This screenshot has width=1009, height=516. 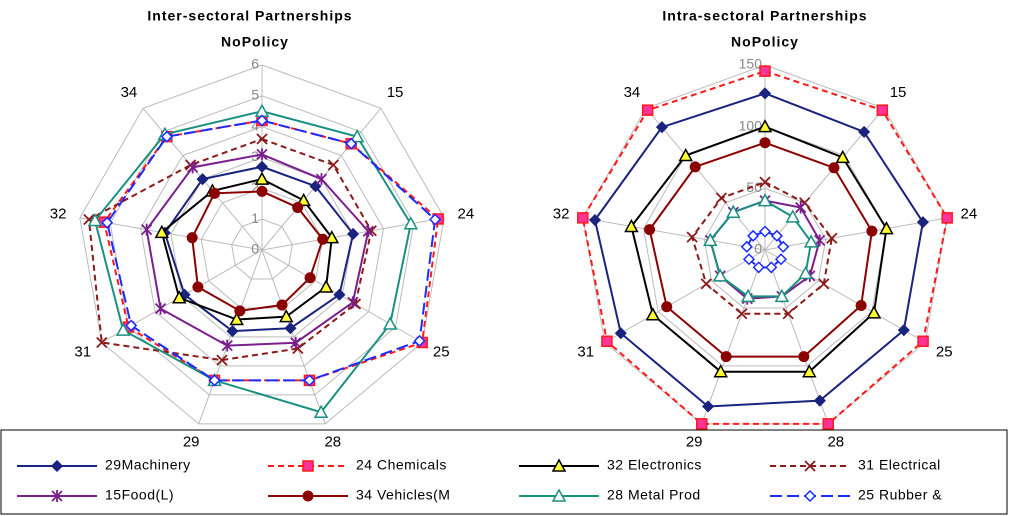 What do you see at coordinates (764, 16) in the screenshot?
I see `chart-title: Intra-sectoral Partnerships` at bounding box center [764, 16].